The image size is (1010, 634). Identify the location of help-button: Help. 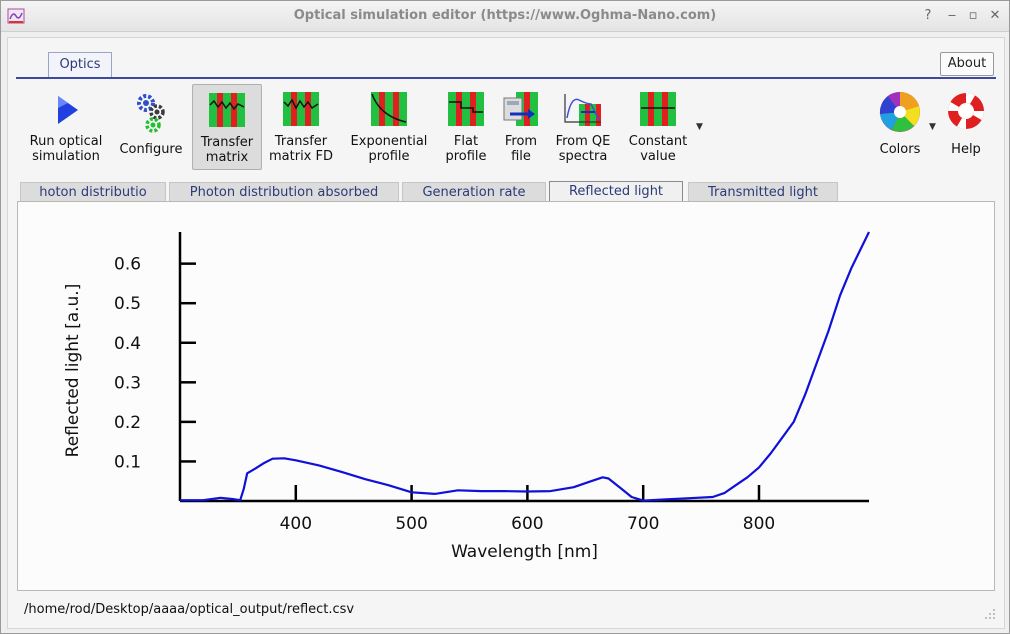
(966, 126).